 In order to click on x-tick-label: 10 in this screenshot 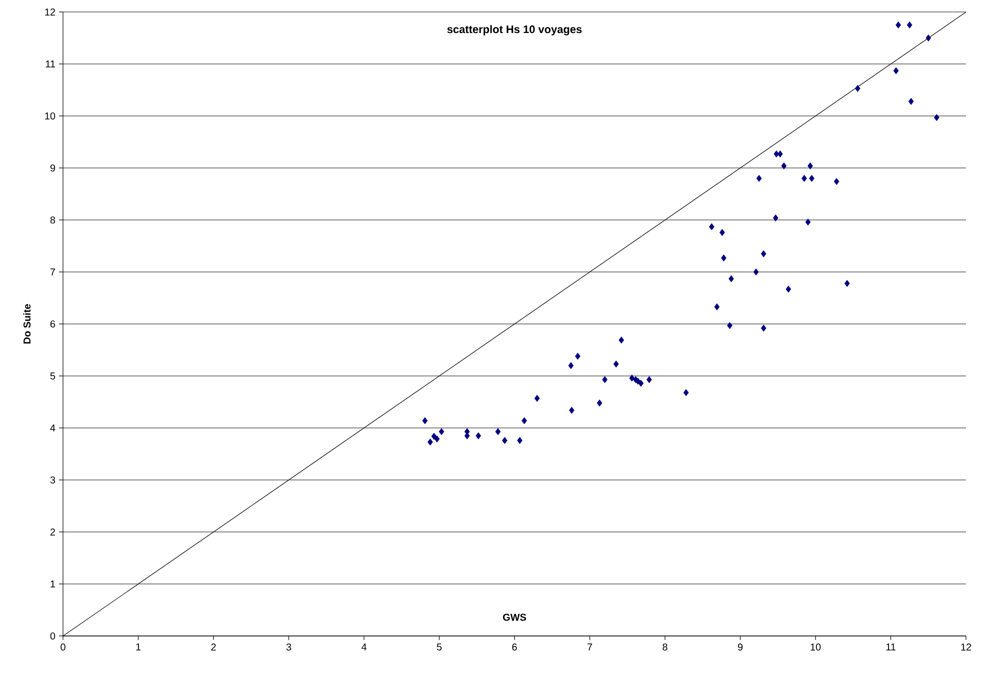, I will do `click(815, 647)`.